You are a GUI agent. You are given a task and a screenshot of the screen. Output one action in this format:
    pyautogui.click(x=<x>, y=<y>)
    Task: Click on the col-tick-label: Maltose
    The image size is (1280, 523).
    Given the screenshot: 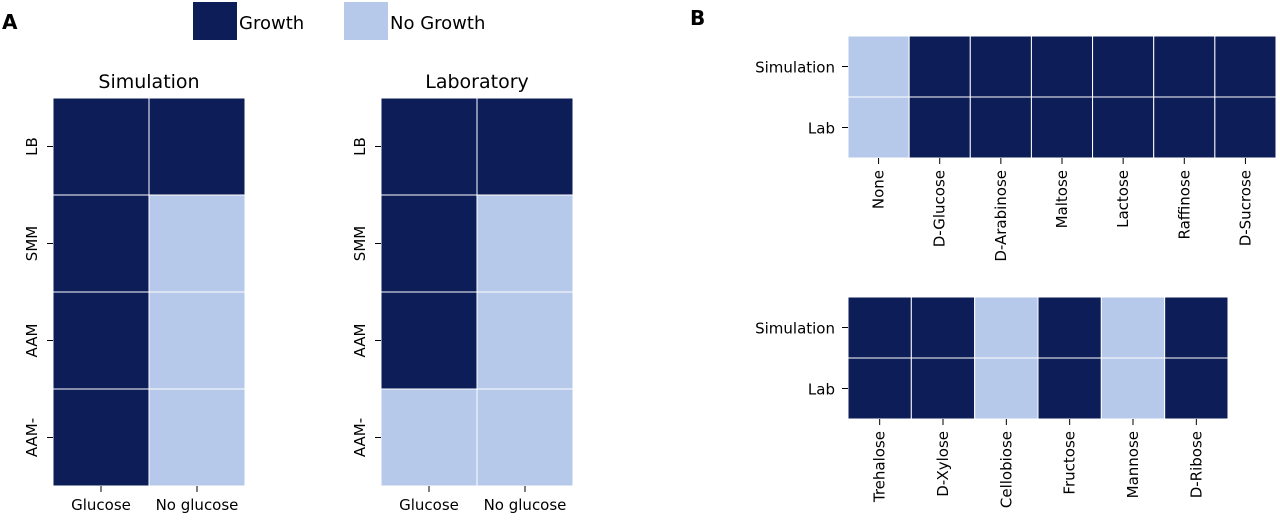 What is the action you would take?
    pyautogui.click(x=1062, y=199)
    